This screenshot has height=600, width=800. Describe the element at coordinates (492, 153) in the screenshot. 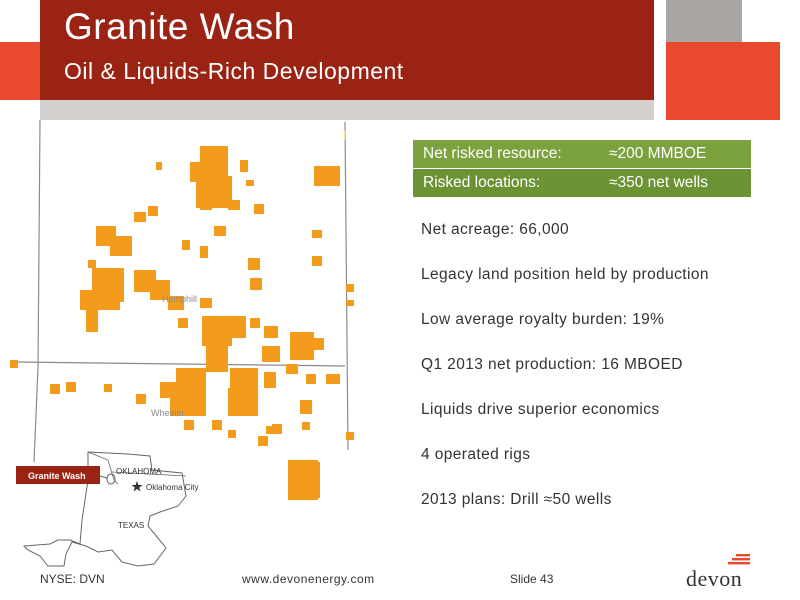

I see `metric-label: Net risked resource:` at that location.